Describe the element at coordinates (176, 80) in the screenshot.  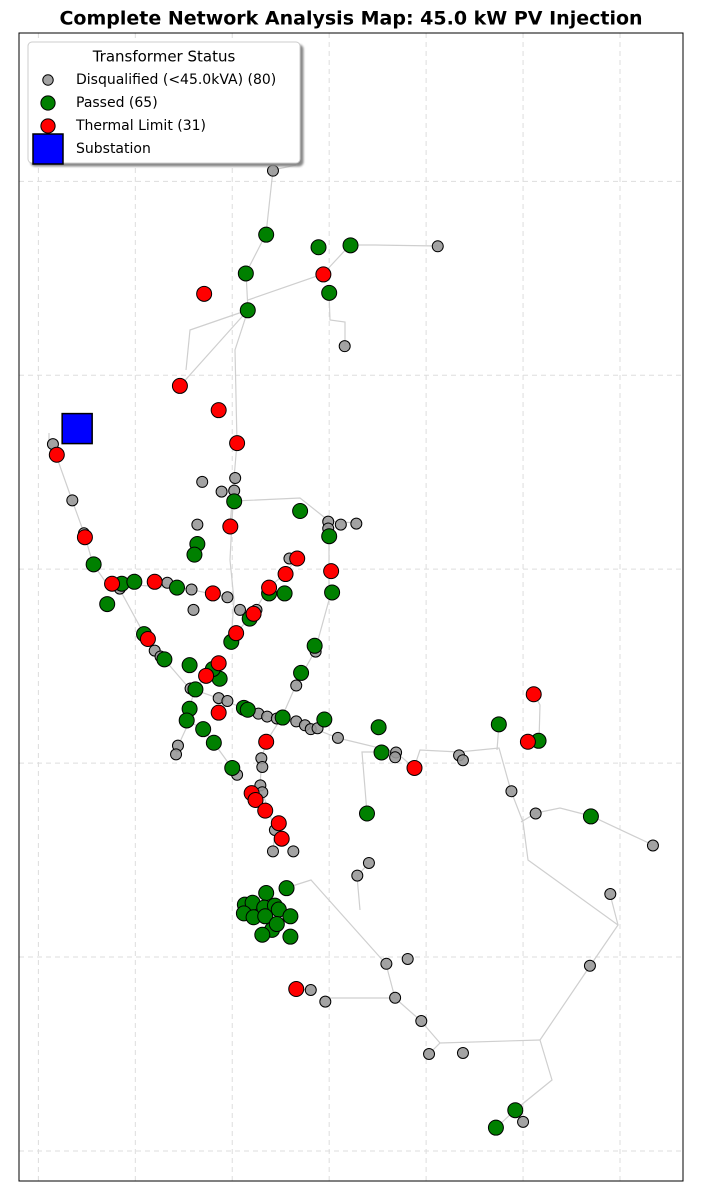
I see `legend-label: Disqualified (<45.0kVA) (80)` at that location.